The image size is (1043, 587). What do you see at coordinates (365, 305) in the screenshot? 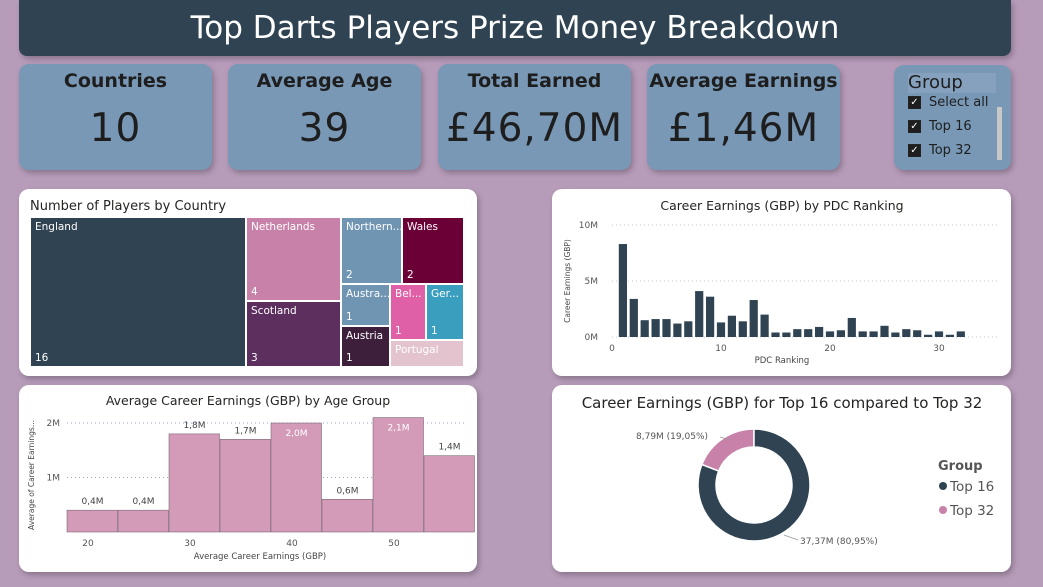
I see `treemap-tile-austra: Austra... 1` at bounding box center [365, 305].